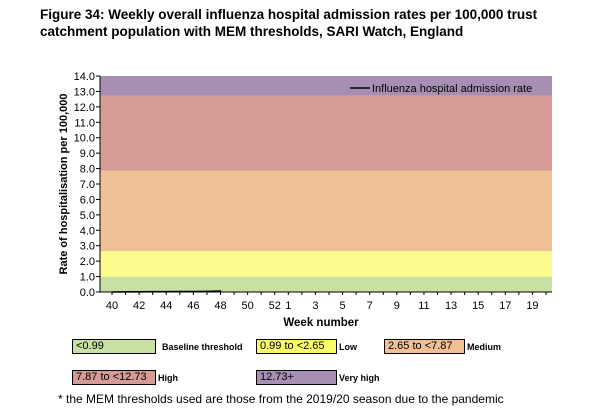 This screenshot has width=600, height=419. Describe the element at coordinates (87, 293) in the screenshot. I see `y-tick-label: 0.0` at that location.